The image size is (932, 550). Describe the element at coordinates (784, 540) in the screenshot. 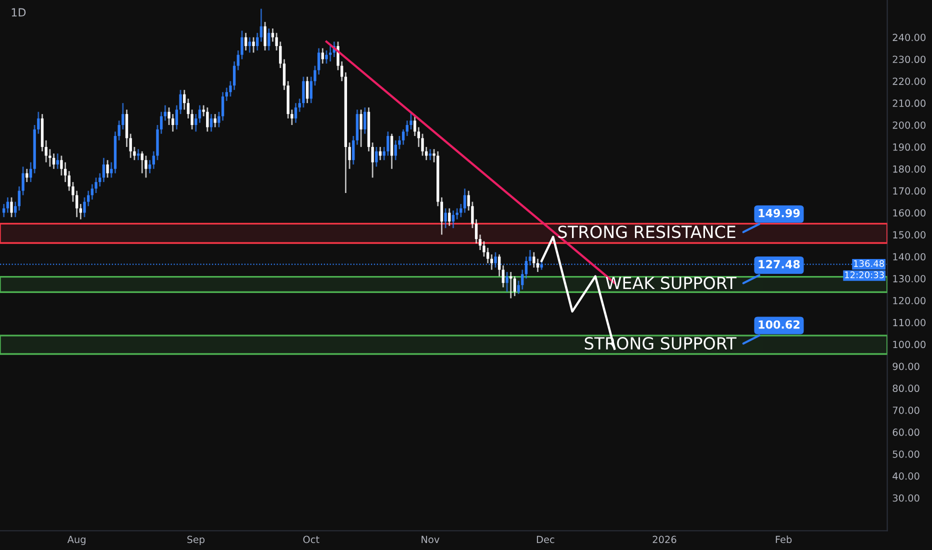

I see `x-tick-label: Feb` at that location.